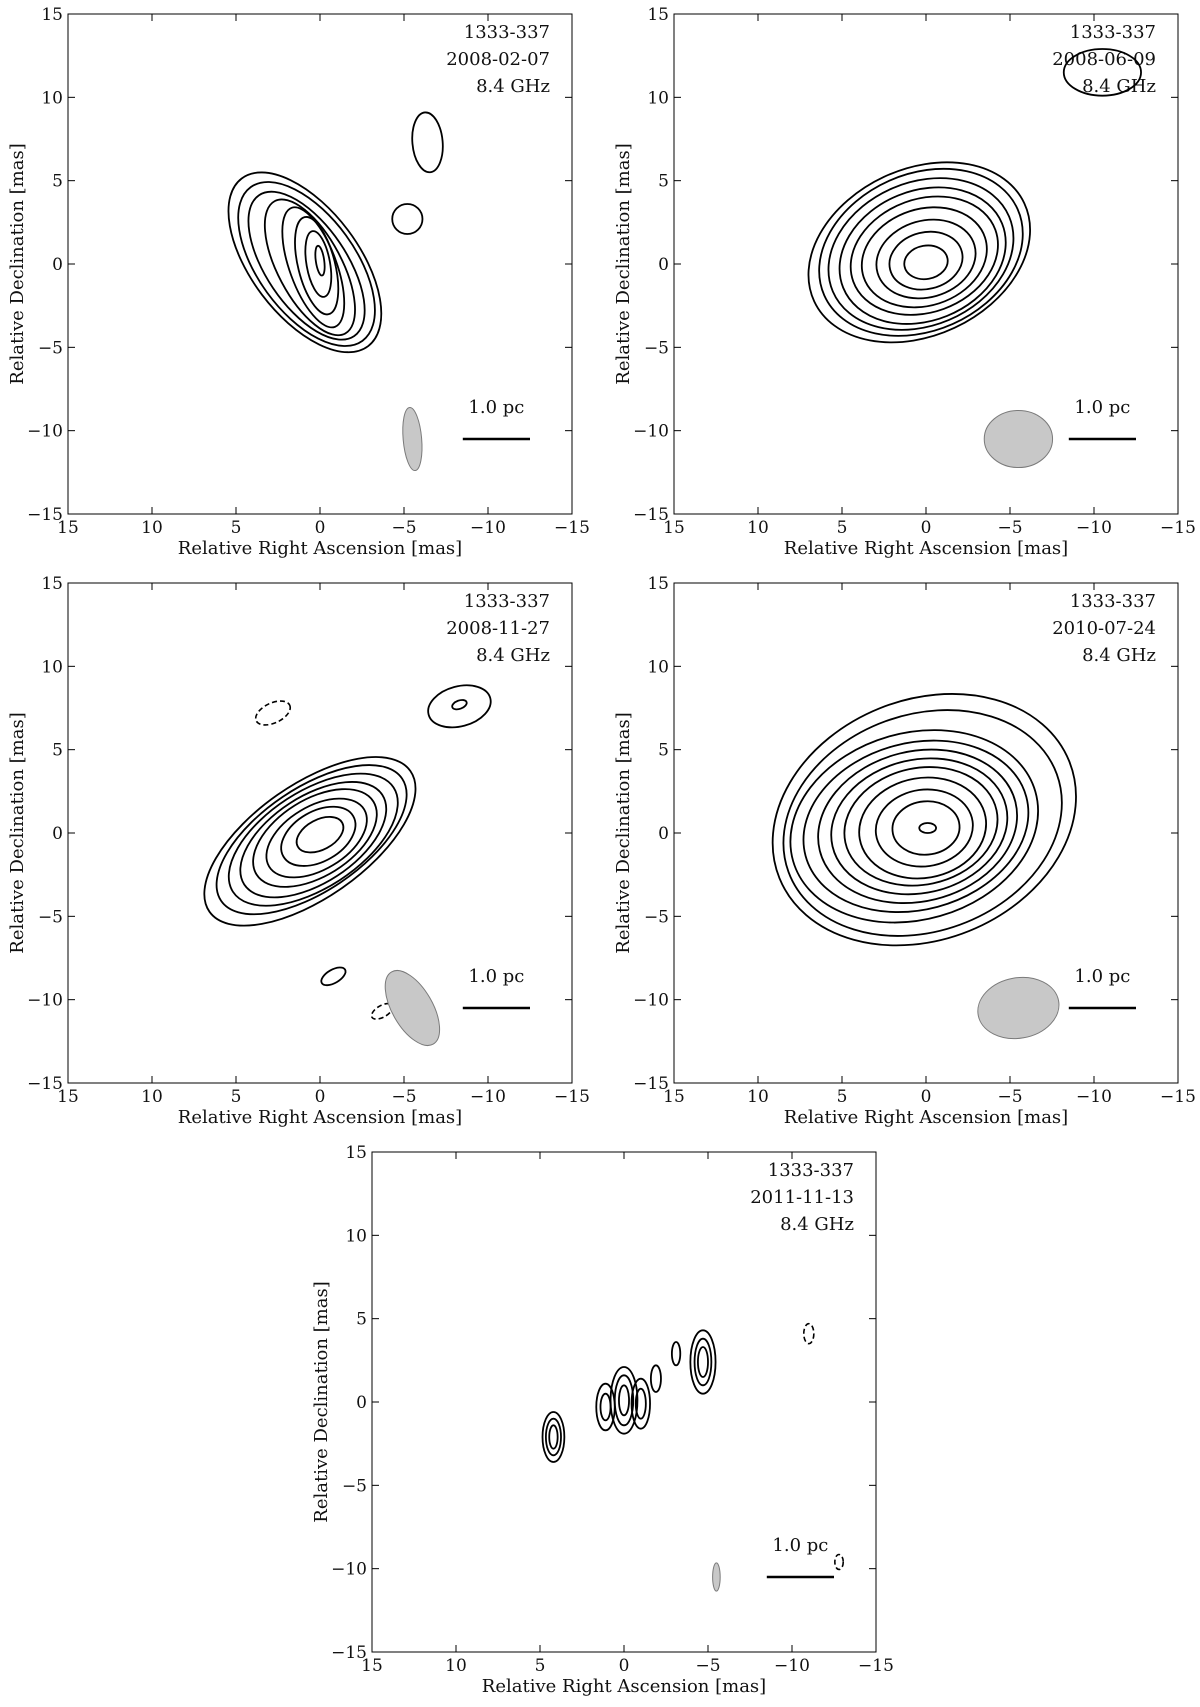 This screenshot has width=1200, height=1707. Describe the element at coordinates (802, 1197) in the screenshot. I see `annotation-date: 2011-11-13` at that location.